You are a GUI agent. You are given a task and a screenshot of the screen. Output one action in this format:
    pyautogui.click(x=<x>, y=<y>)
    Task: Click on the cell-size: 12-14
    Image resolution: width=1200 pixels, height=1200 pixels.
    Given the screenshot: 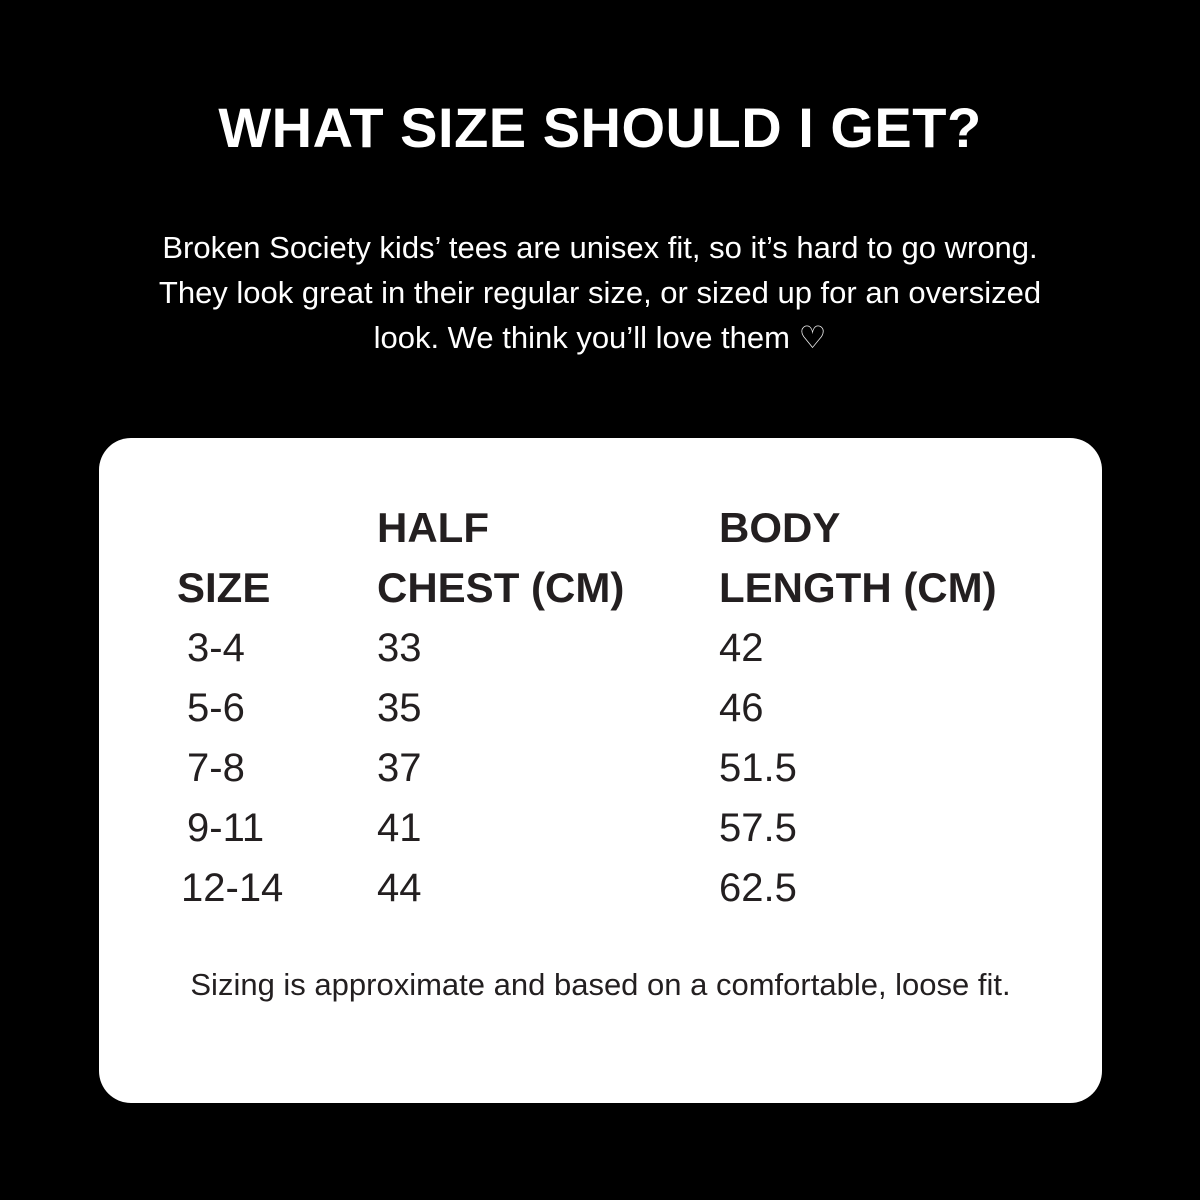 What is the action you would take?
    pyautogui.click(x=232, y=888)
    